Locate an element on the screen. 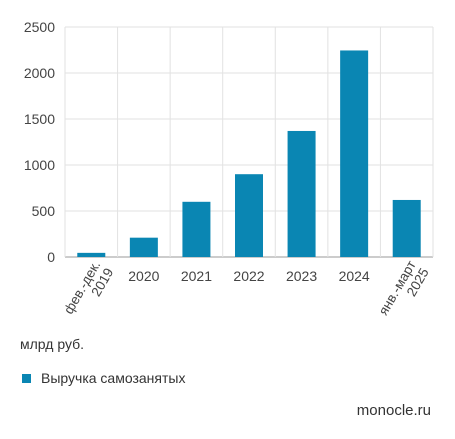 This screenshot has height=439, width=455. brand-watermark: monocle.ru is located at coordinates (393, 410).